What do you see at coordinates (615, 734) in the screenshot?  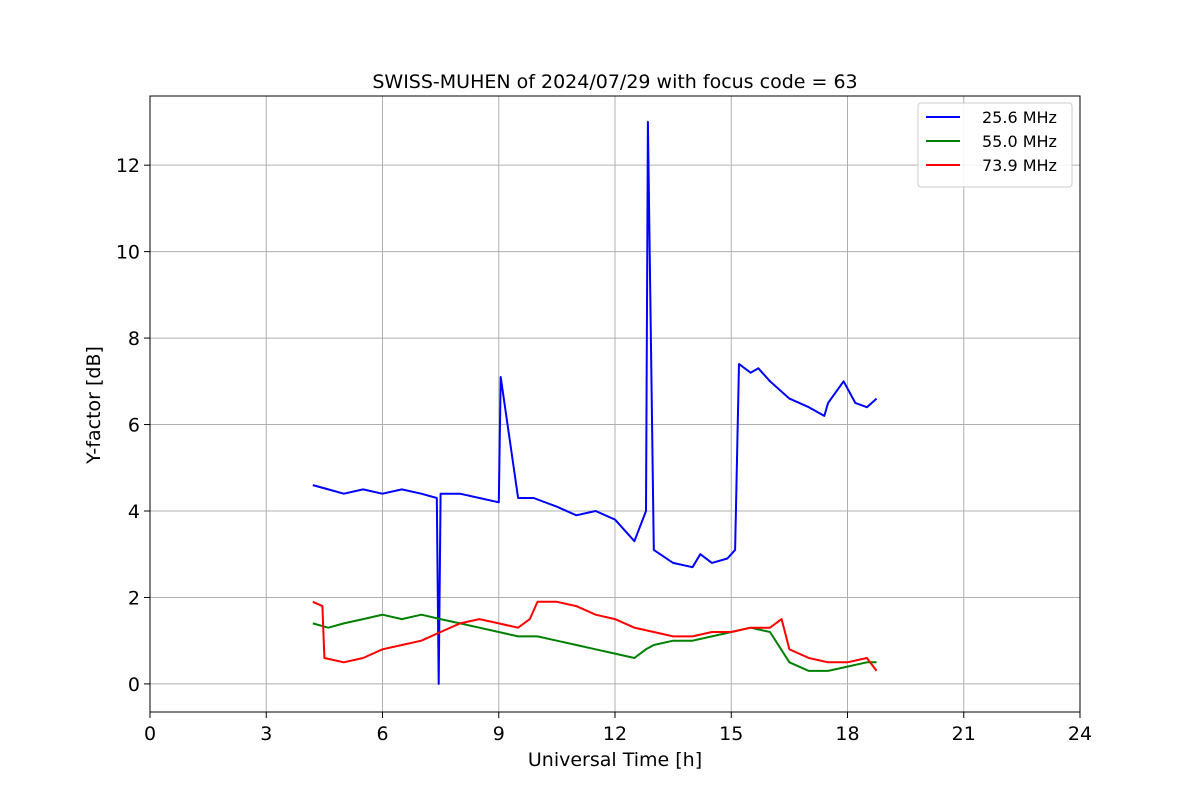 I see `x-tick-label: 12` at bounding box center [615, 734].